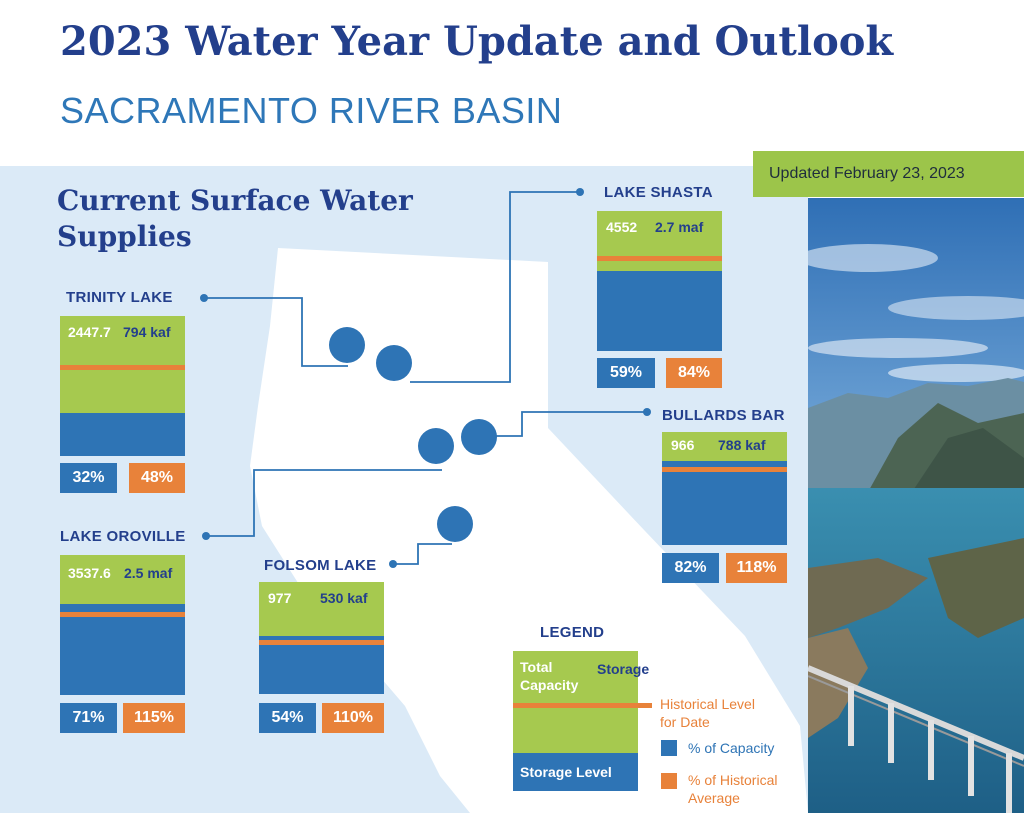  I want to click on oroville-capacity-value: 3537.6, so click(89, 573).